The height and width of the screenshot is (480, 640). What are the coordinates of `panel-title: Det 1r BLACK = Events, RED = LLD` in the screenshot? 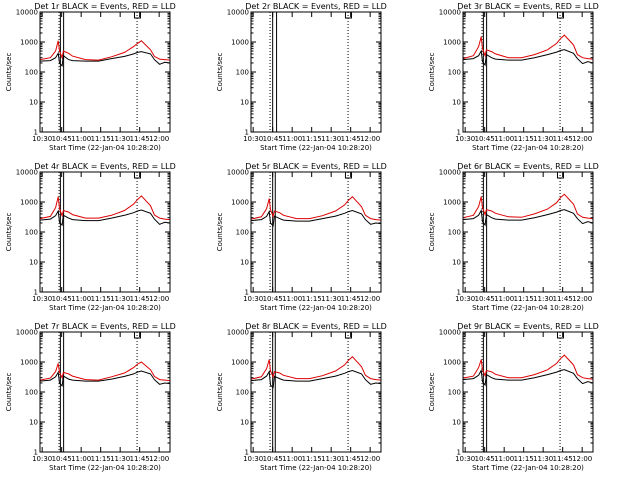 It's located at (105, 6).